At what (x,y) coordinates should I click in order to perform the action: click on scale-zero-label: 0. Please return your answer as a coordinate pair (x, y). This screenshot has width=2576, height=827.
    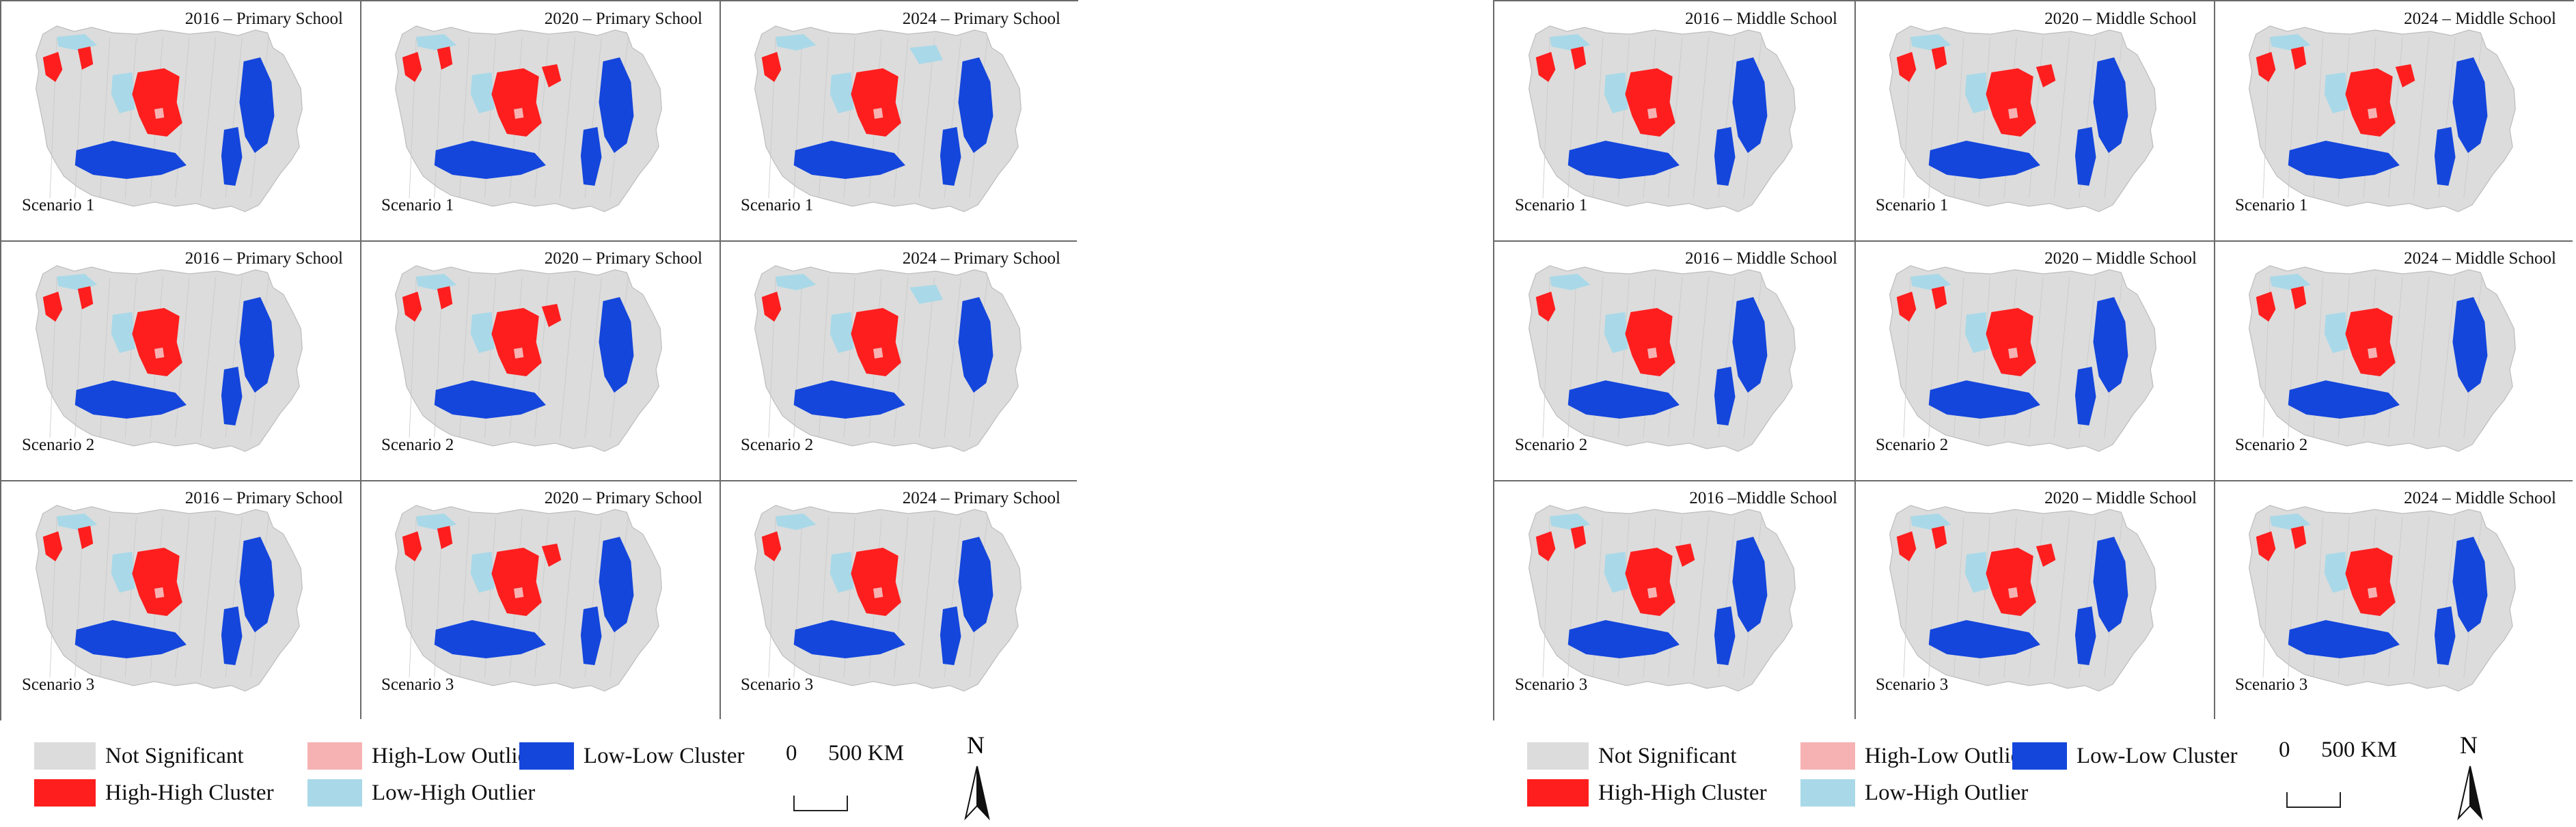
    Looking at the image, I should click on (2284, 750).